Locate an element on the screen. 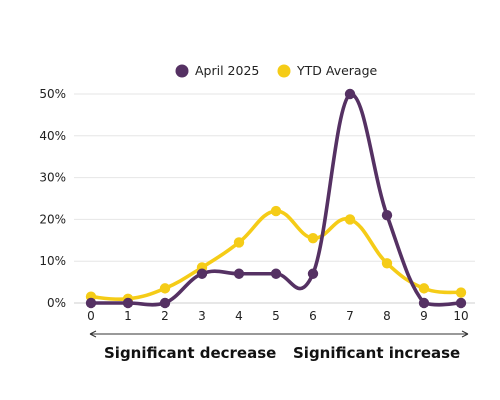  x-tick-label: 0 is located at coordinates (91, 316).